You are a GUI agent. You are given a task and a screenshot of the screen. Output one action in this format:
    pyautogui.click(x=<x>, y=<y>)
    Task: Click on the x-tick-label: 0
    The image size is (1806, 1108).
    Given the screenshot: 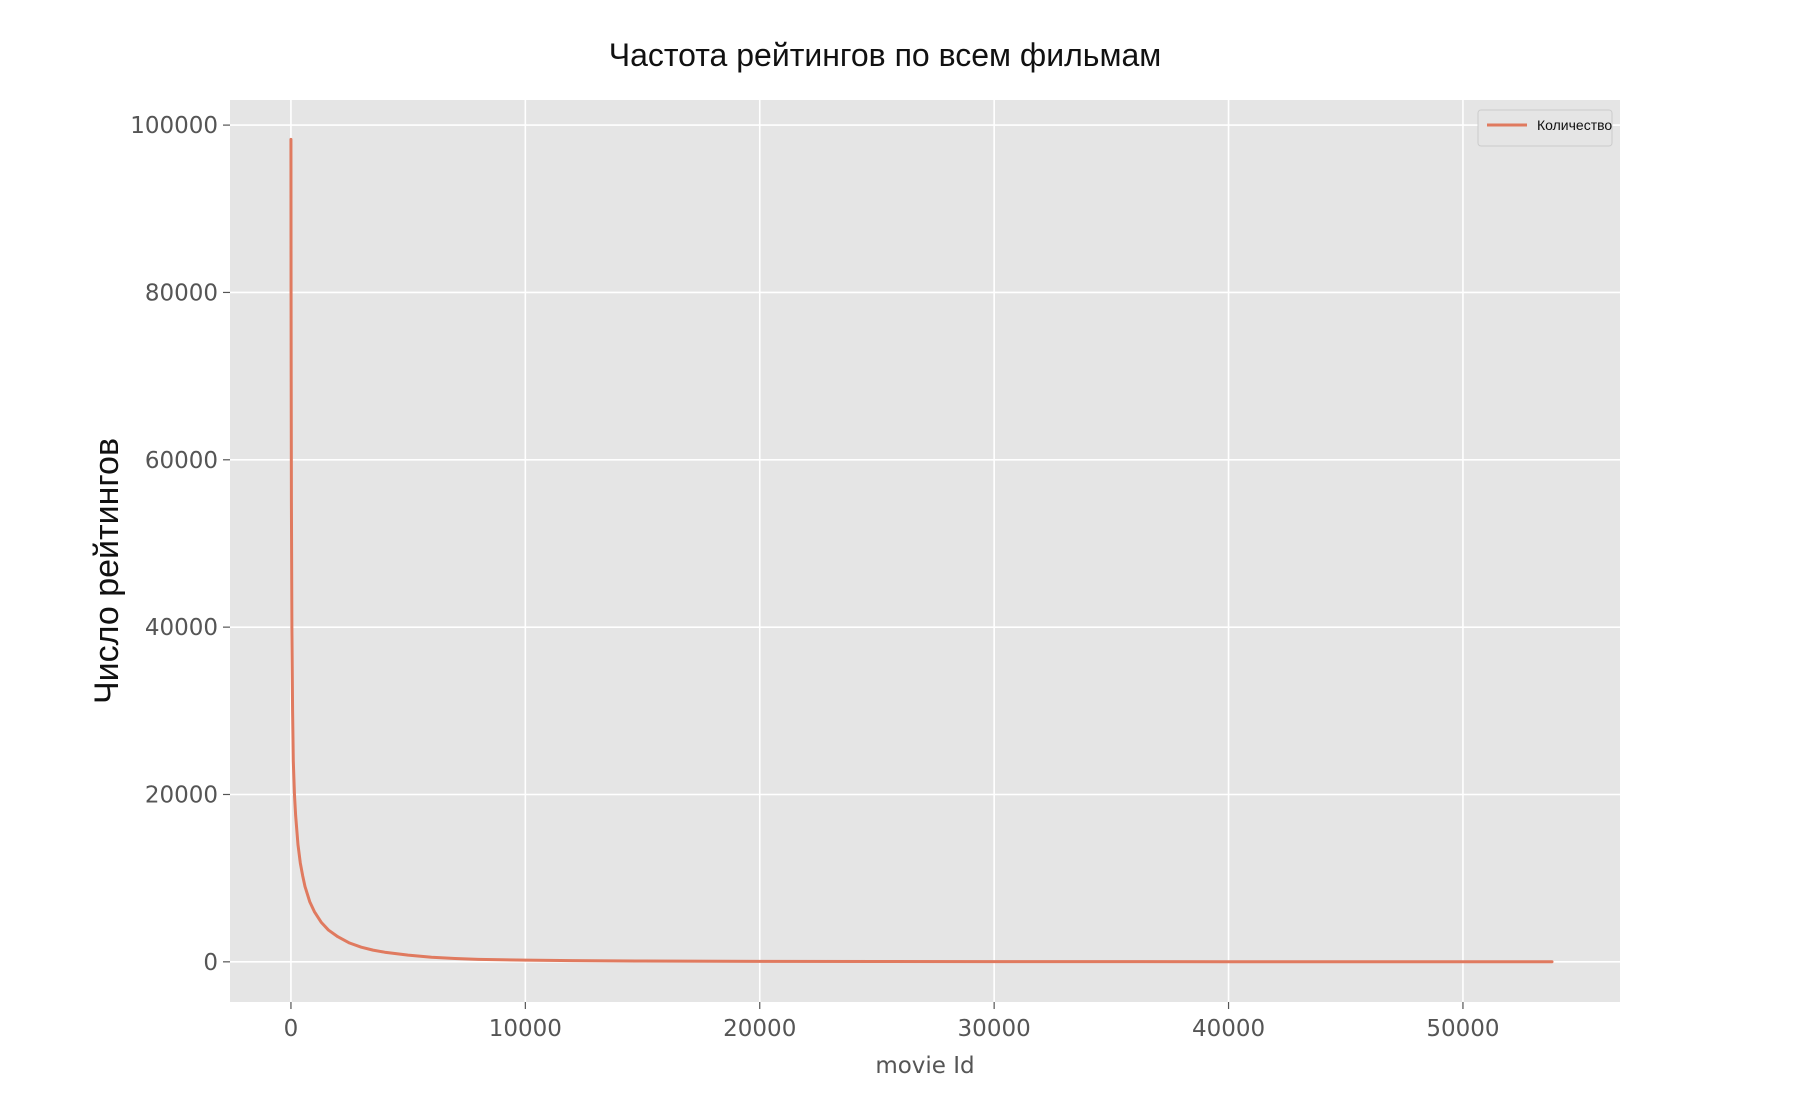 What is the action you would take?
    pyautogui.click(x=291, y=1029)
    